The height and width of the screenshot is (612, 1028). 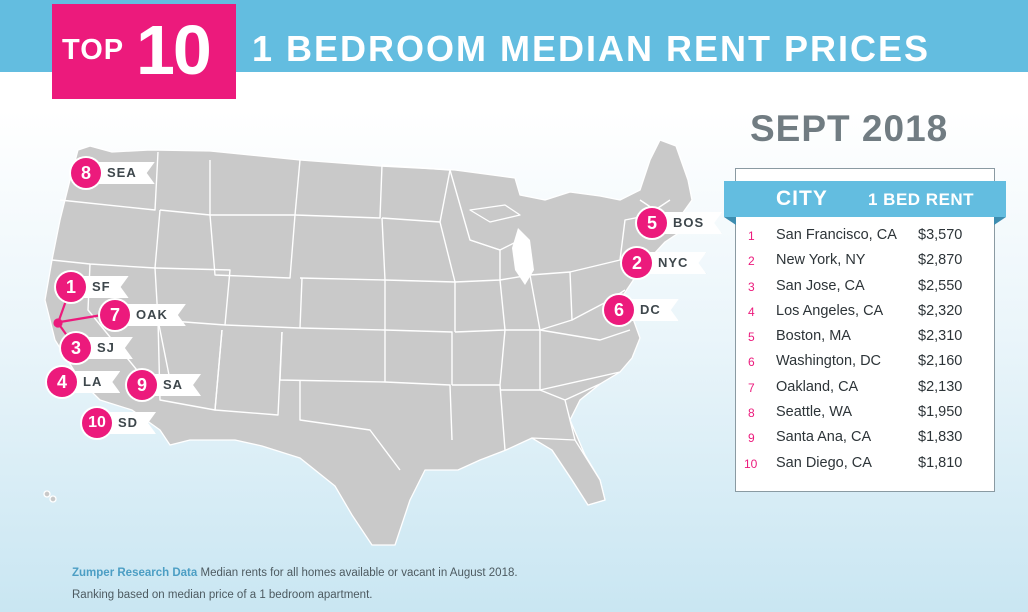 I want to click on marker-label: BOS, so click(x=690, y=223).